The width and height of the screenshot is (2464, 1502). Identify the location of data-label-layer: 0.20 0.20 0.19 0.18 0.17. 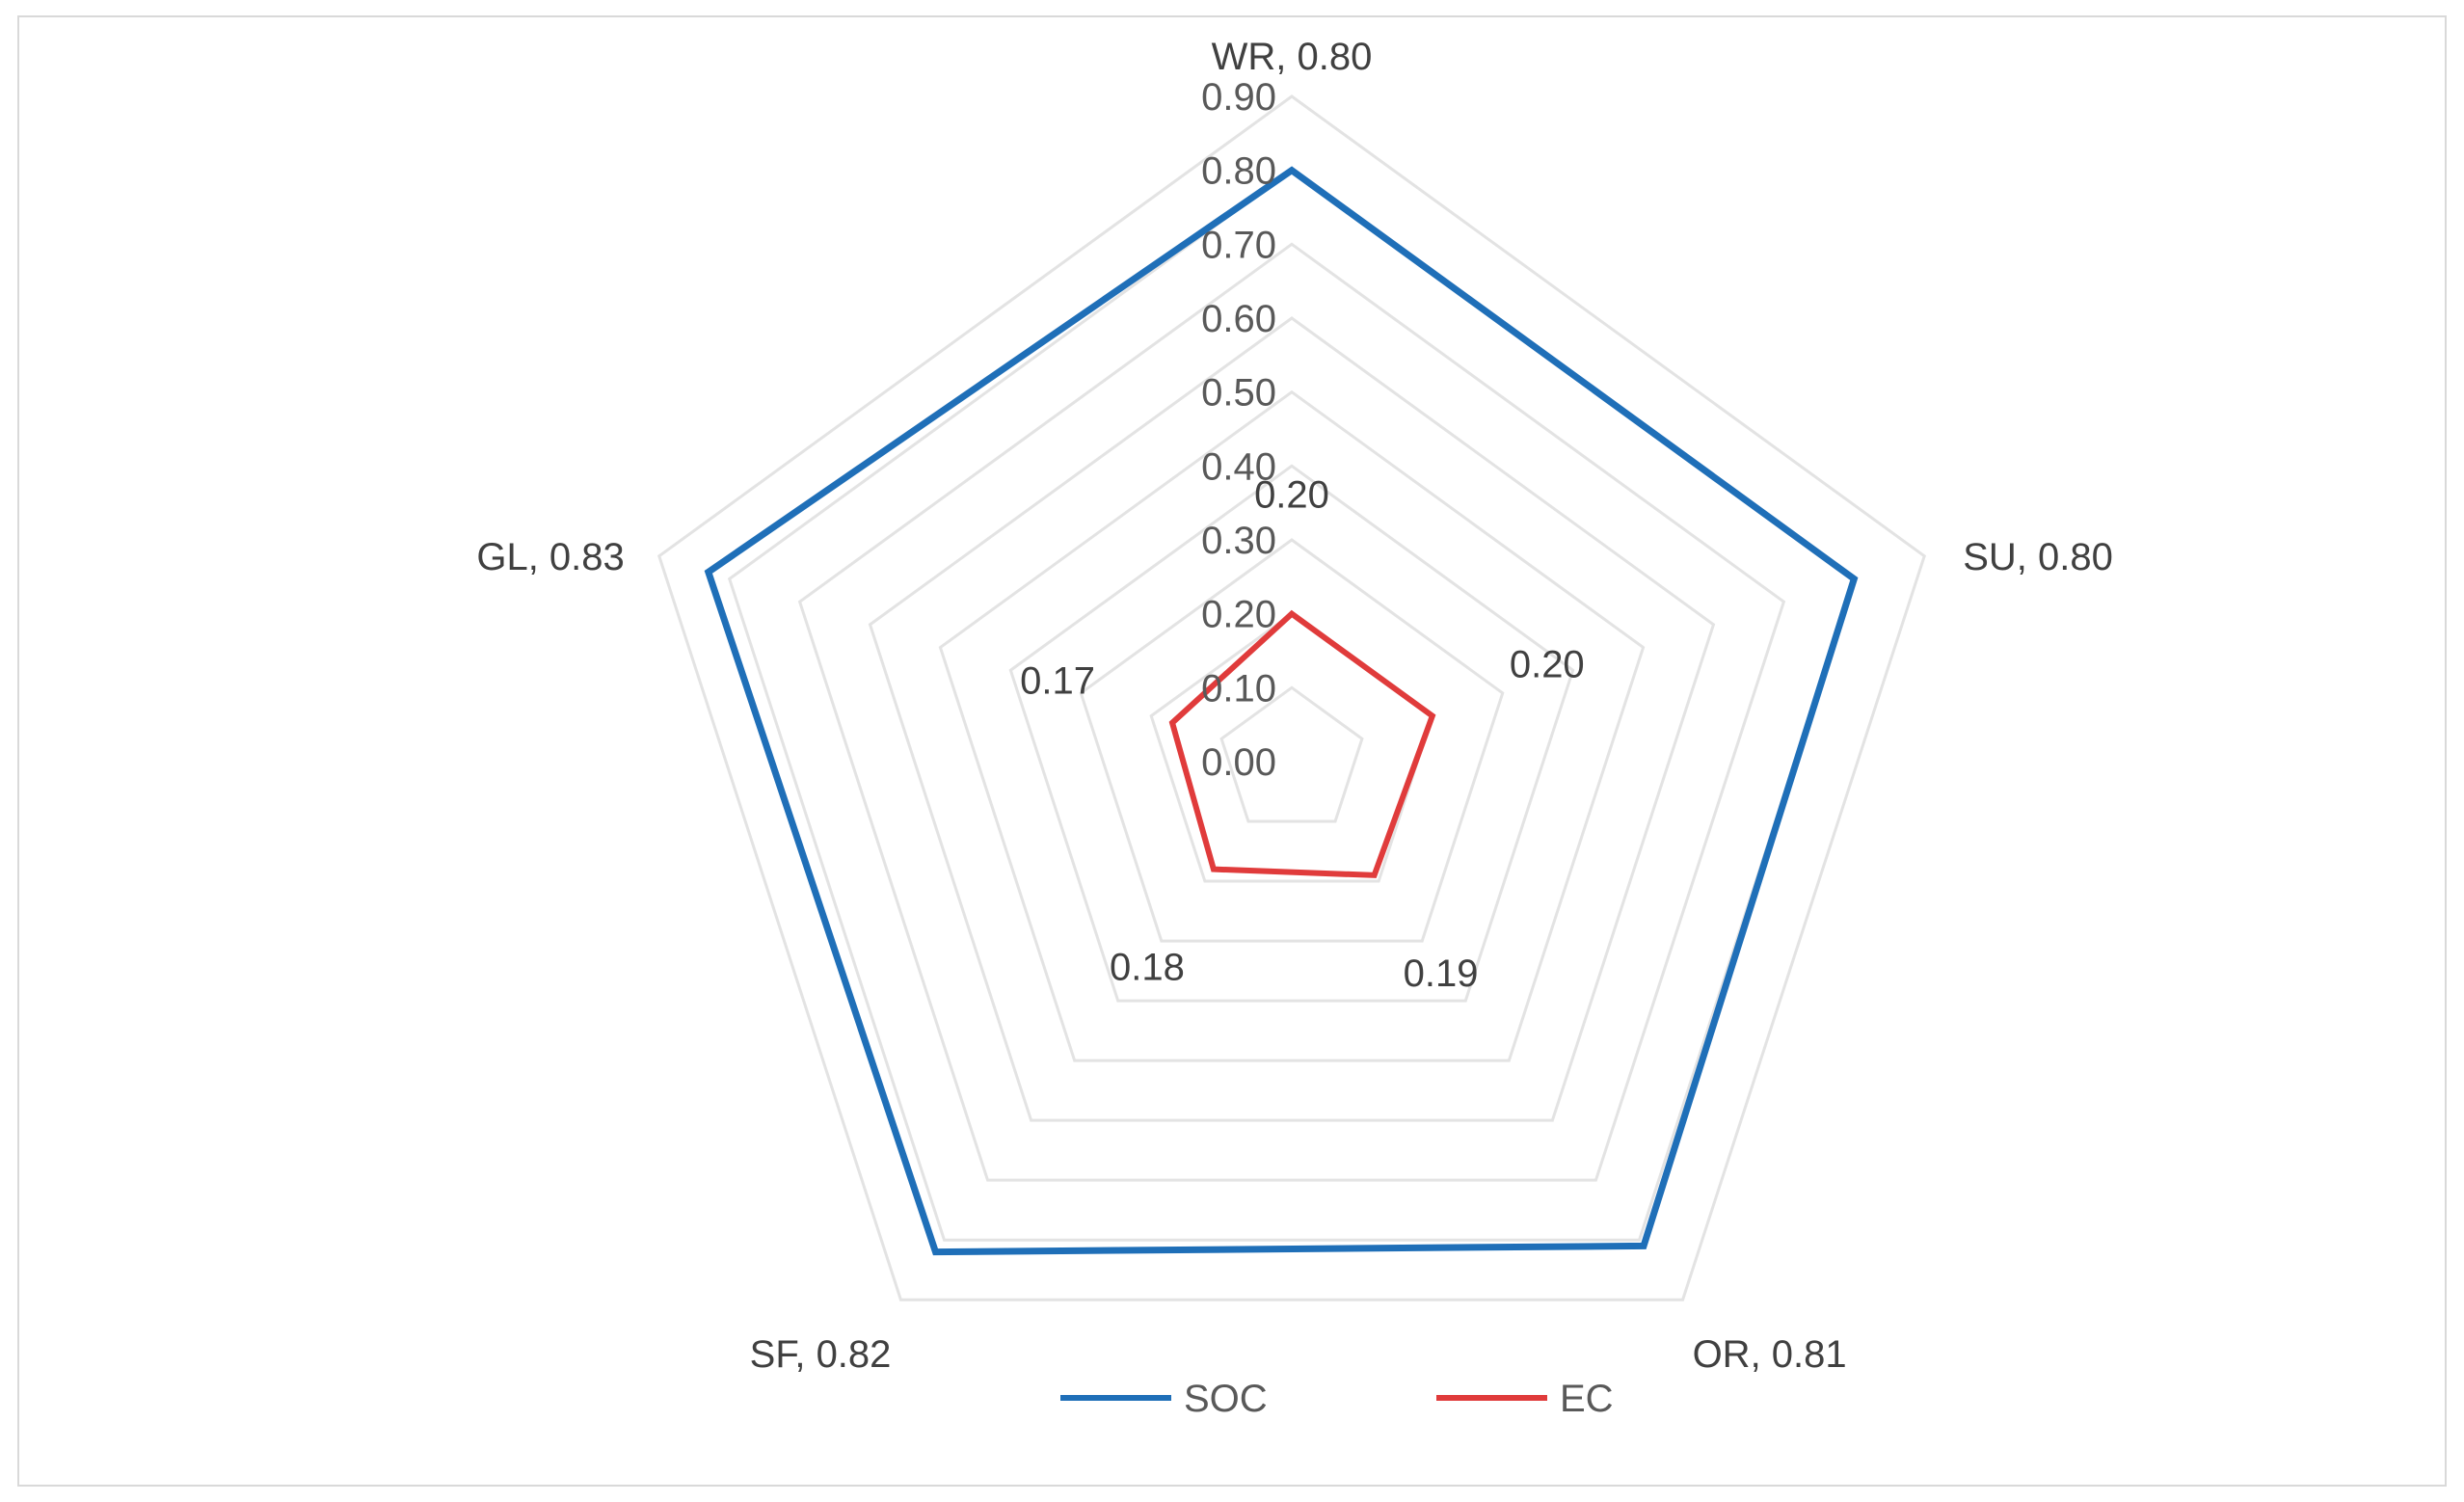
(1303, 734).